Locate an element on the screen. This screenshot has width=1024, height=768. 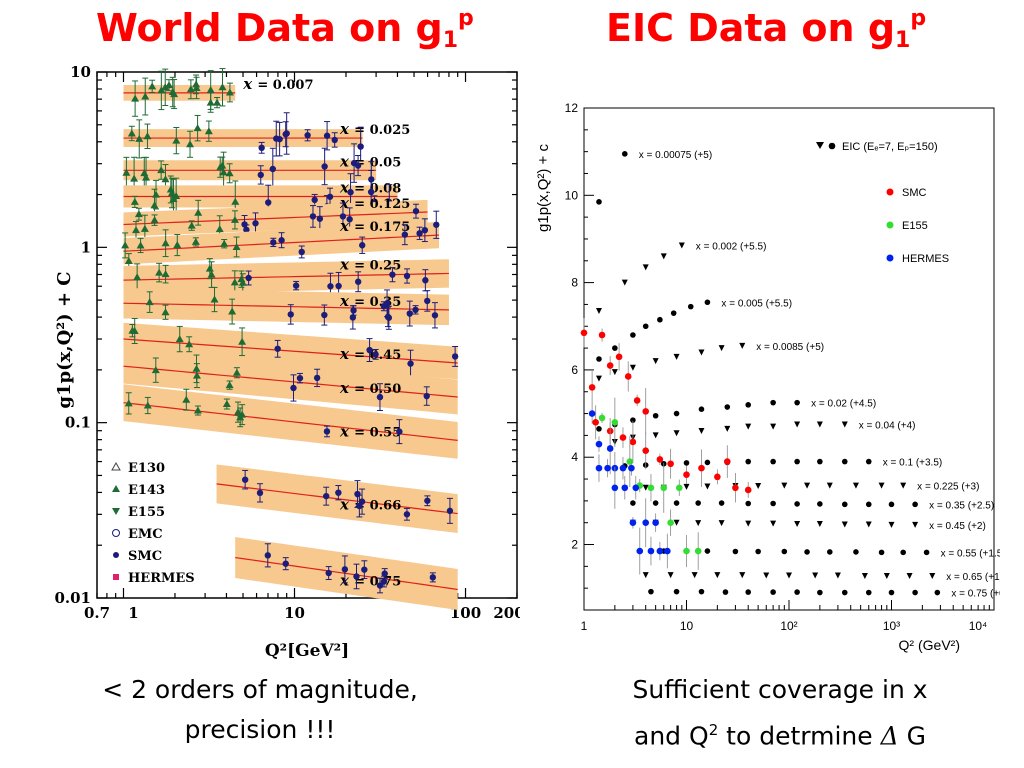
legend-marker is located at coordinates (890, 192).